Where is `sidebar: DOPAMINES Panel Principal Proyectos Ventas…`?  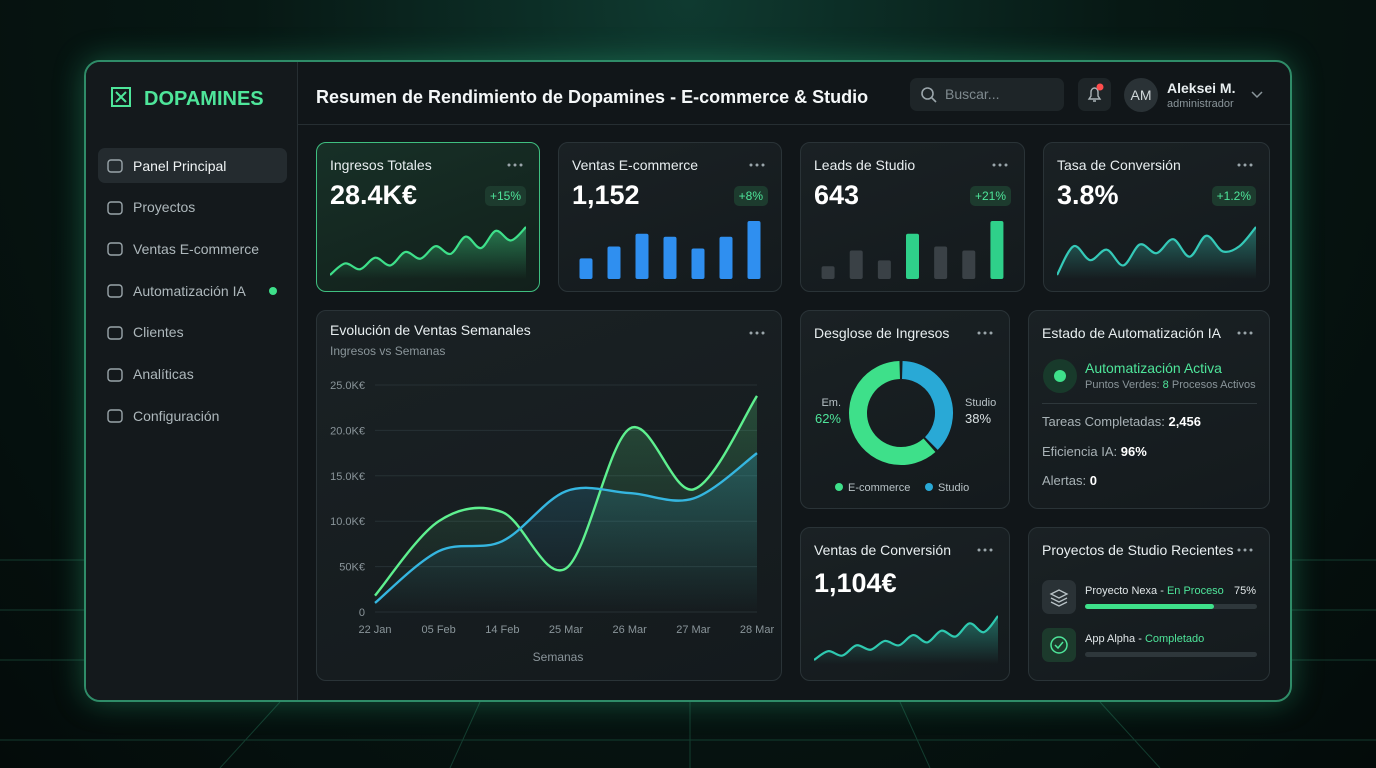 sidebar: DOPAMINES Panel Principal Proyectos Ventas… is located at coordinates (192, 381).